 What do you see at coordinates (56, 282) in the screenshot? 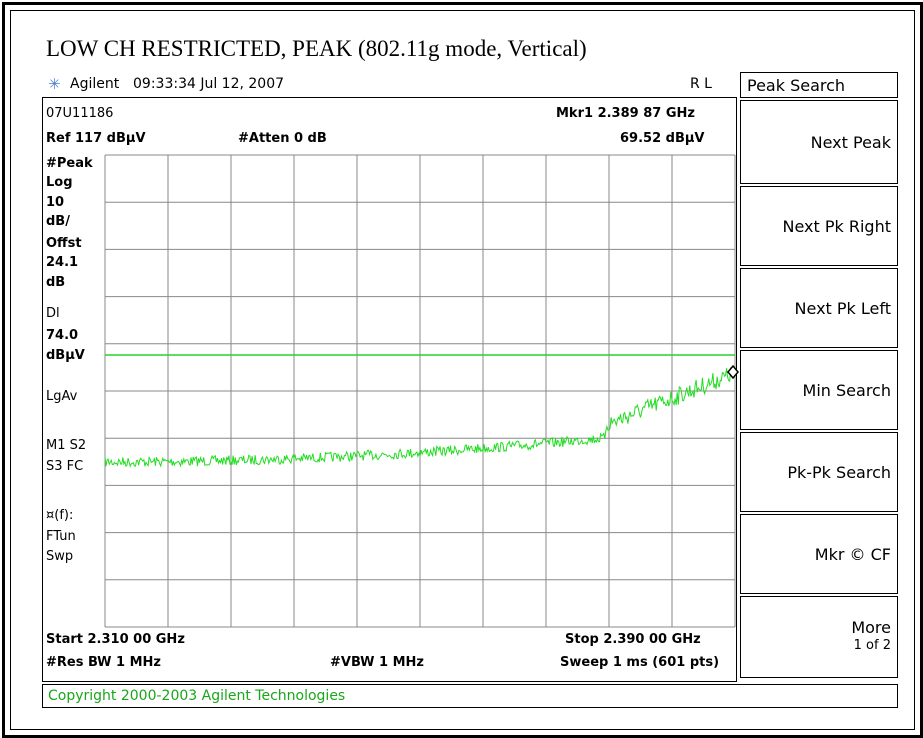
I see `side-label: dB` at bounding box center [56, 282].